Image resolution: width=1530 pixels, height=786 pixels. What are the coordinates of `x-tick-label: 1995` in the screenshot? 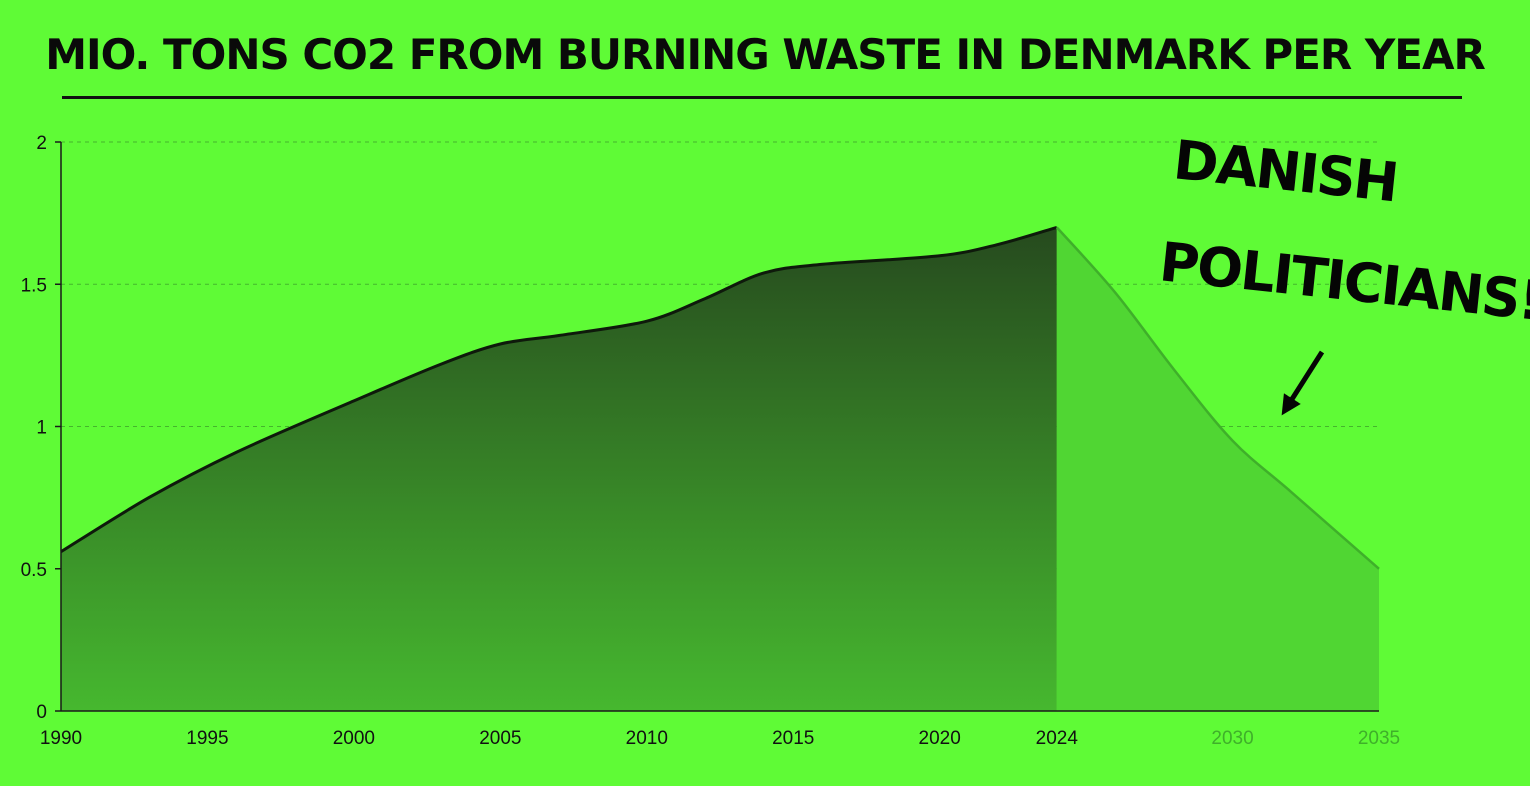 It's located at (207, 738).